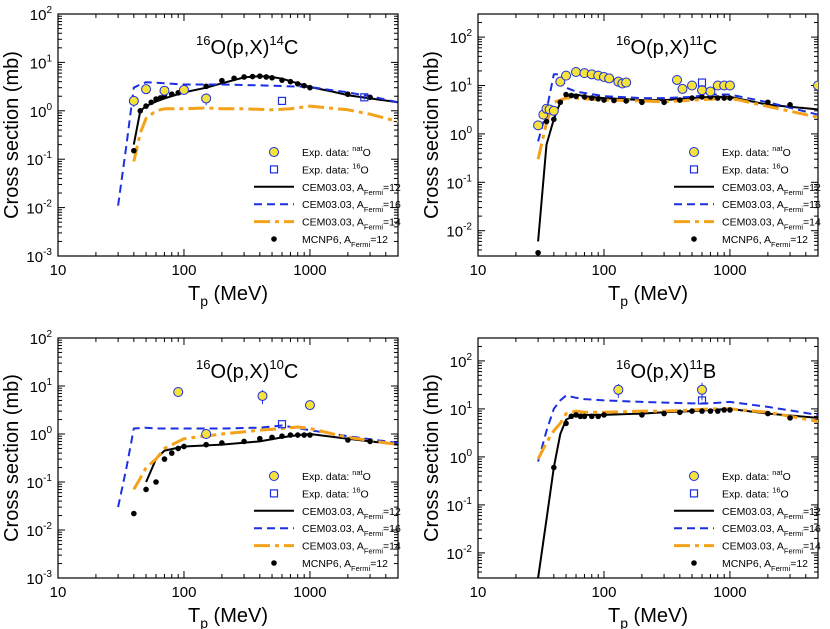  I want to click on text-part: 11, so click(696, 364).